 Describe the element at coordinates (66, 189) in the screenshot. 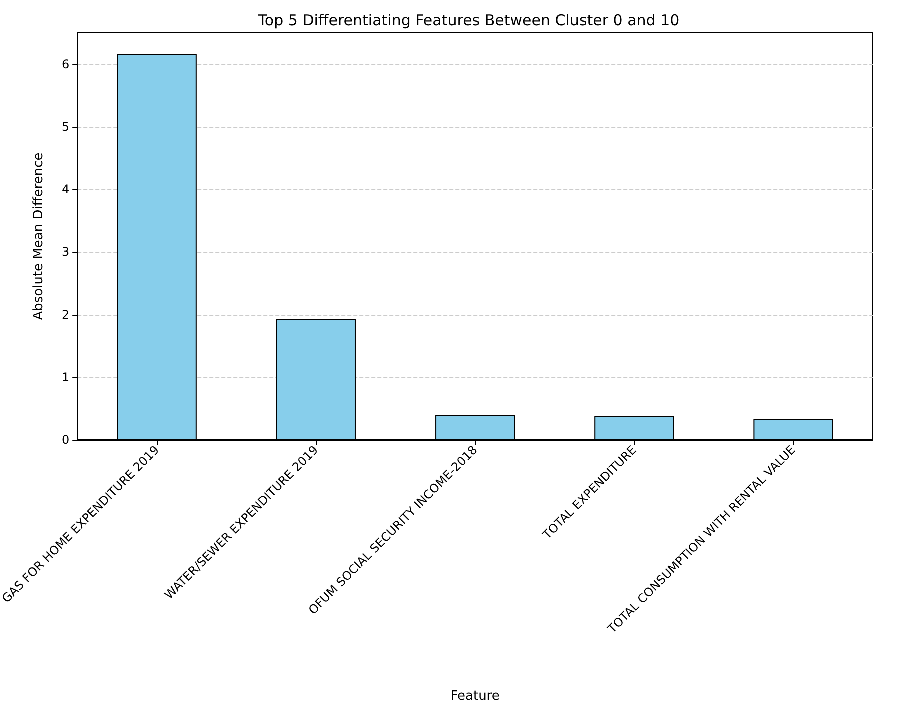

I see `y-tick-label: 4` at that location.